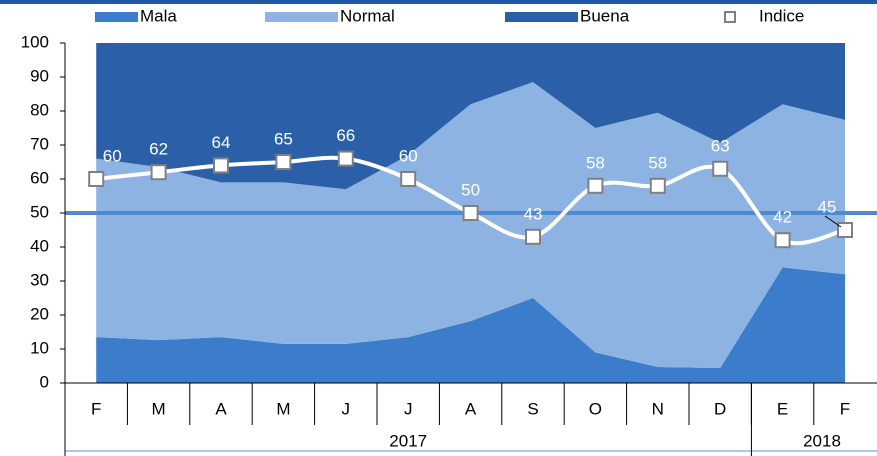  Describe the element at coordinates (781, 15) in the screenshot. I see `legend-label: Indice` at that location.